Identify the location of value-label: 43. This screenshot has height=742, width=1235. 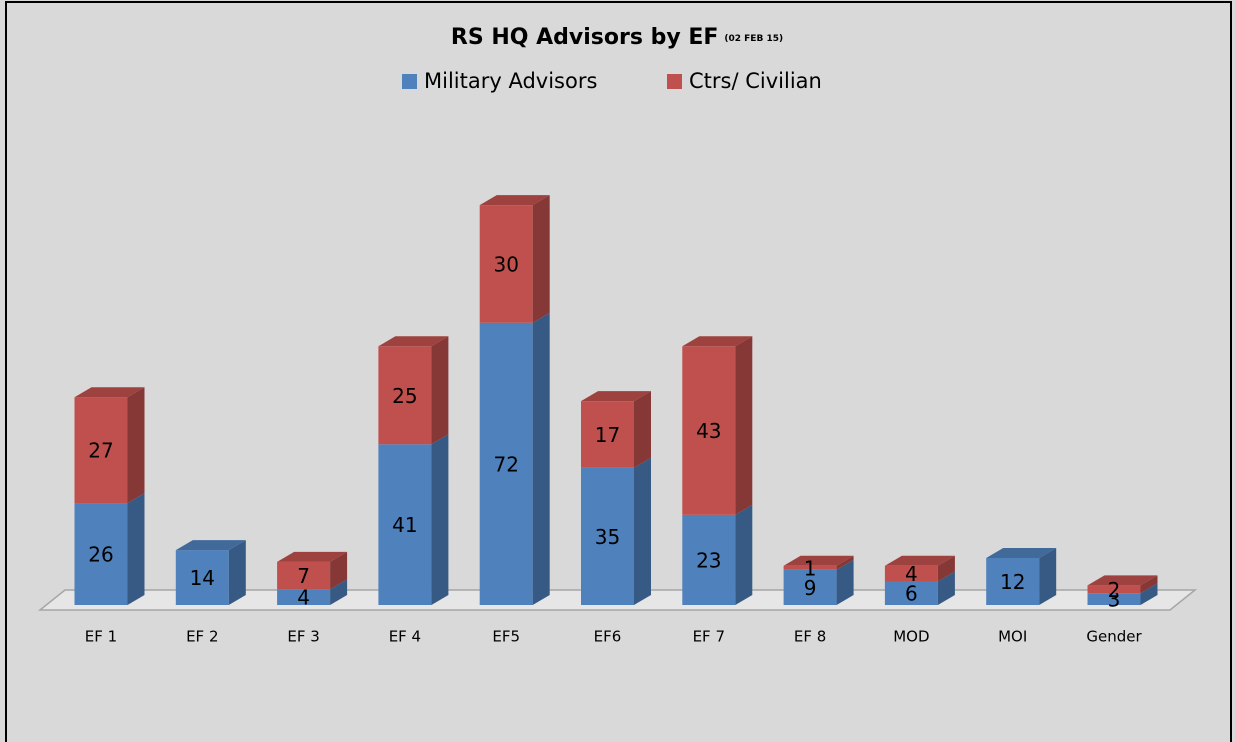
(708, 431).